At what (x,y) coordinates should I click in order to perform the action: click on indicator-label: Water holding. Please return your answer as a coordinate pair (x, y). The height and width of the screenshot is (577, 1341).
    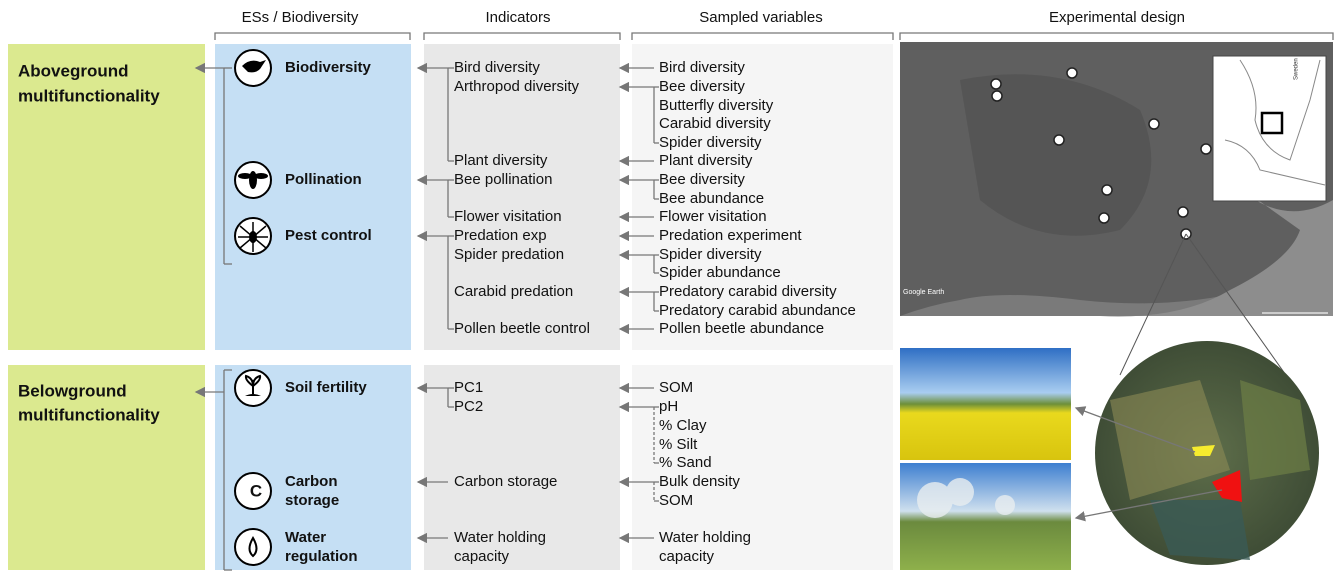
    Looking at the image, I should click on (500, 537).